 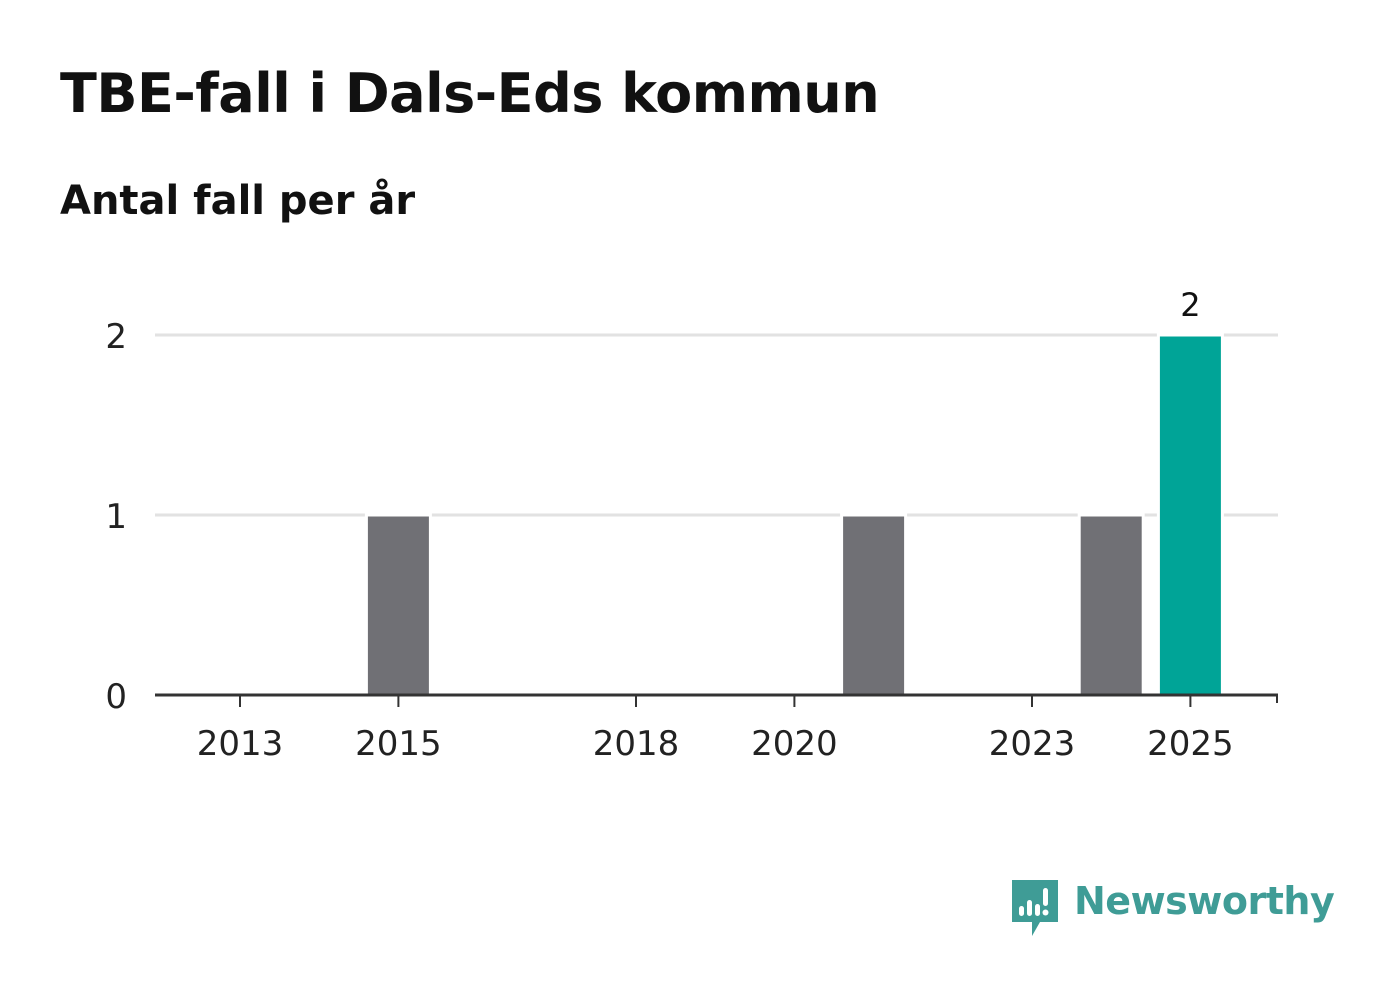 I want to click on newsworthy-logo: Newsworthy, so click(x=1172, y=910).